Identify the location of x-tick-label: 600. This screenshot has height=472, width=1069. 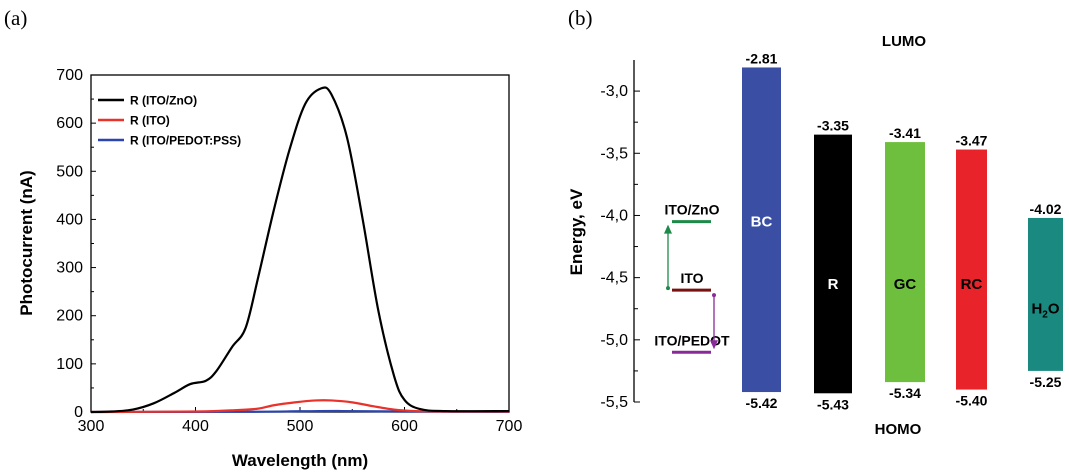
(404, 426).